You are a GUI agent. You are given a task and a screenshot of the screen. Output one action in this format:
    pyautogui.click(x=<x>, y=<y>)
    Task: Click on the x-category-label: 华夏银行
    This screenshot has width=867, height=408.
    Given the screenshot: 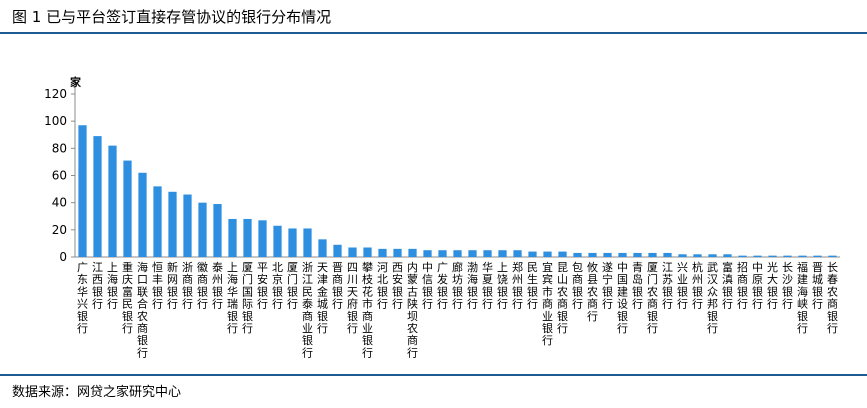 What is the action you would take?
    pyautogui.click(x=487, y=285)
    